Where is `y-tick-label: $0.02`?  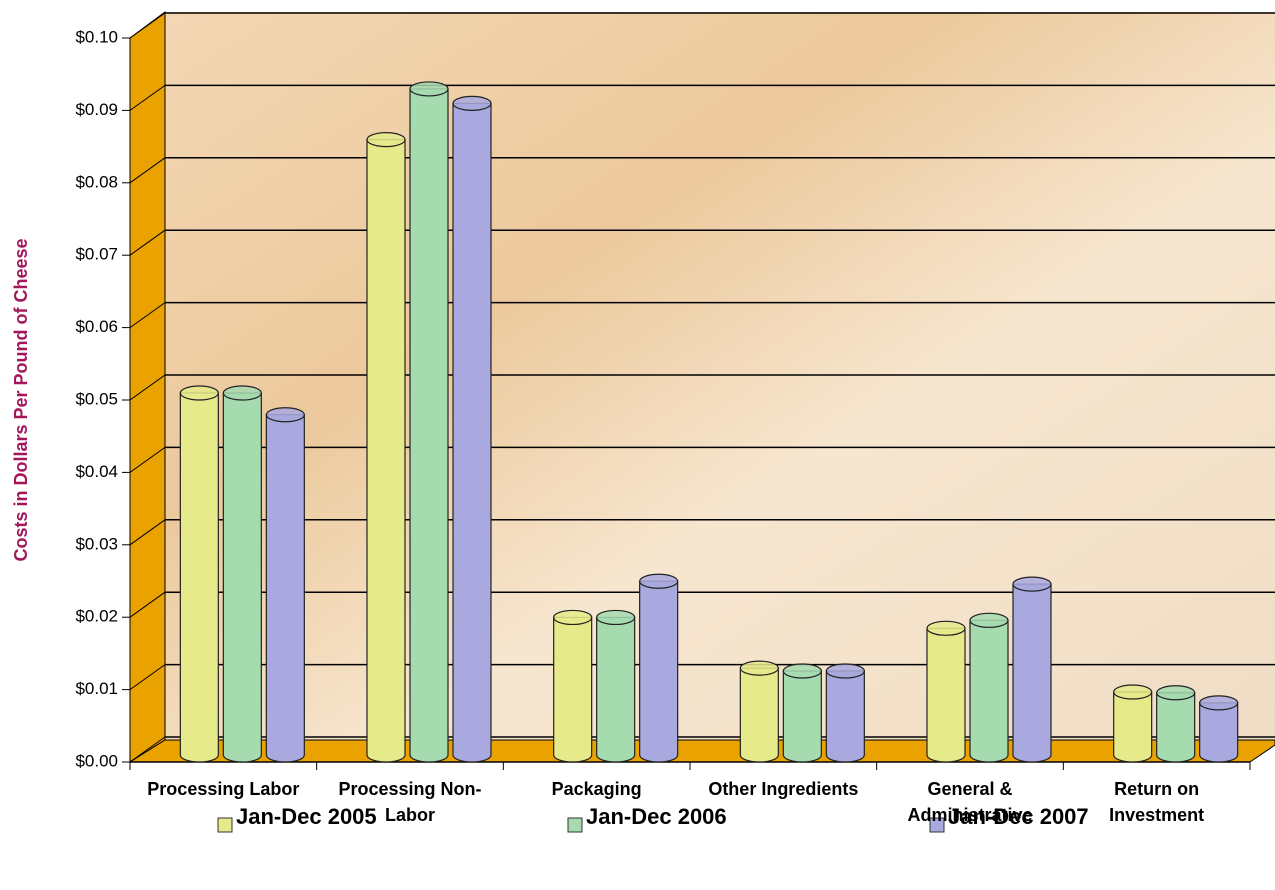 y-tick-label: $0.02 is located at coordinates (96, 616).